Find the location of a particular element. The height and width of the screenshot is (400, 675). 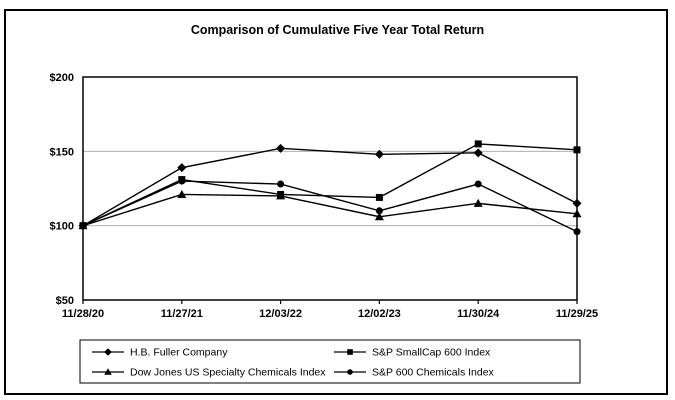

legend-label-h-b-fuller-company: H.B. Fuller Company is located at coordinates (179, 353).